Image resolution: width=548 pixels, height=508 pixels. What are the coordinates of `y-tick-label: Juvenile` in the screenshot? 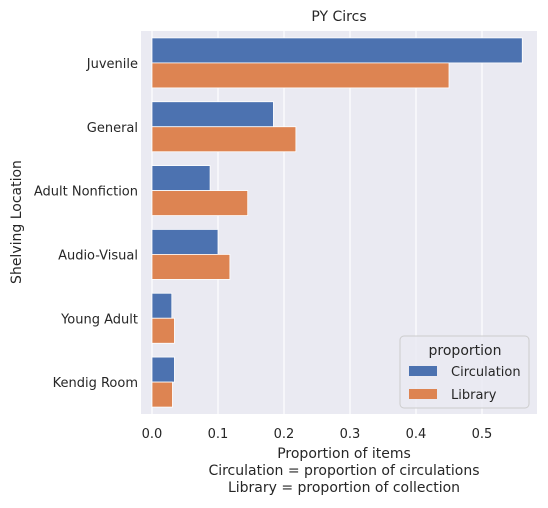 It's located at (112, 64).